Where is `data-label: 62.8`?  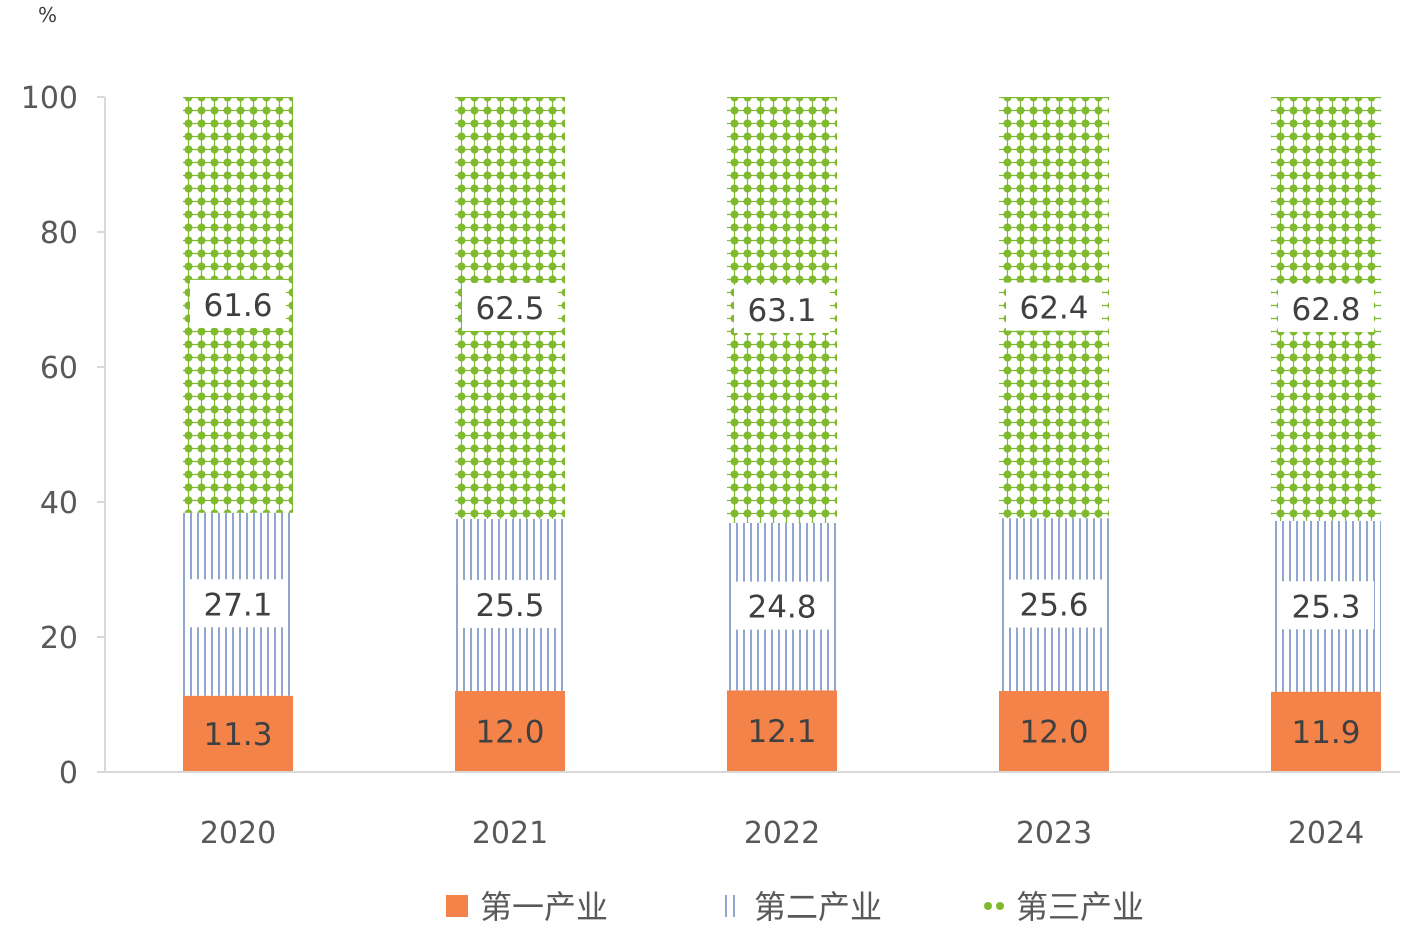
data-label: 62.8 is located at coordinates (1325, 310).